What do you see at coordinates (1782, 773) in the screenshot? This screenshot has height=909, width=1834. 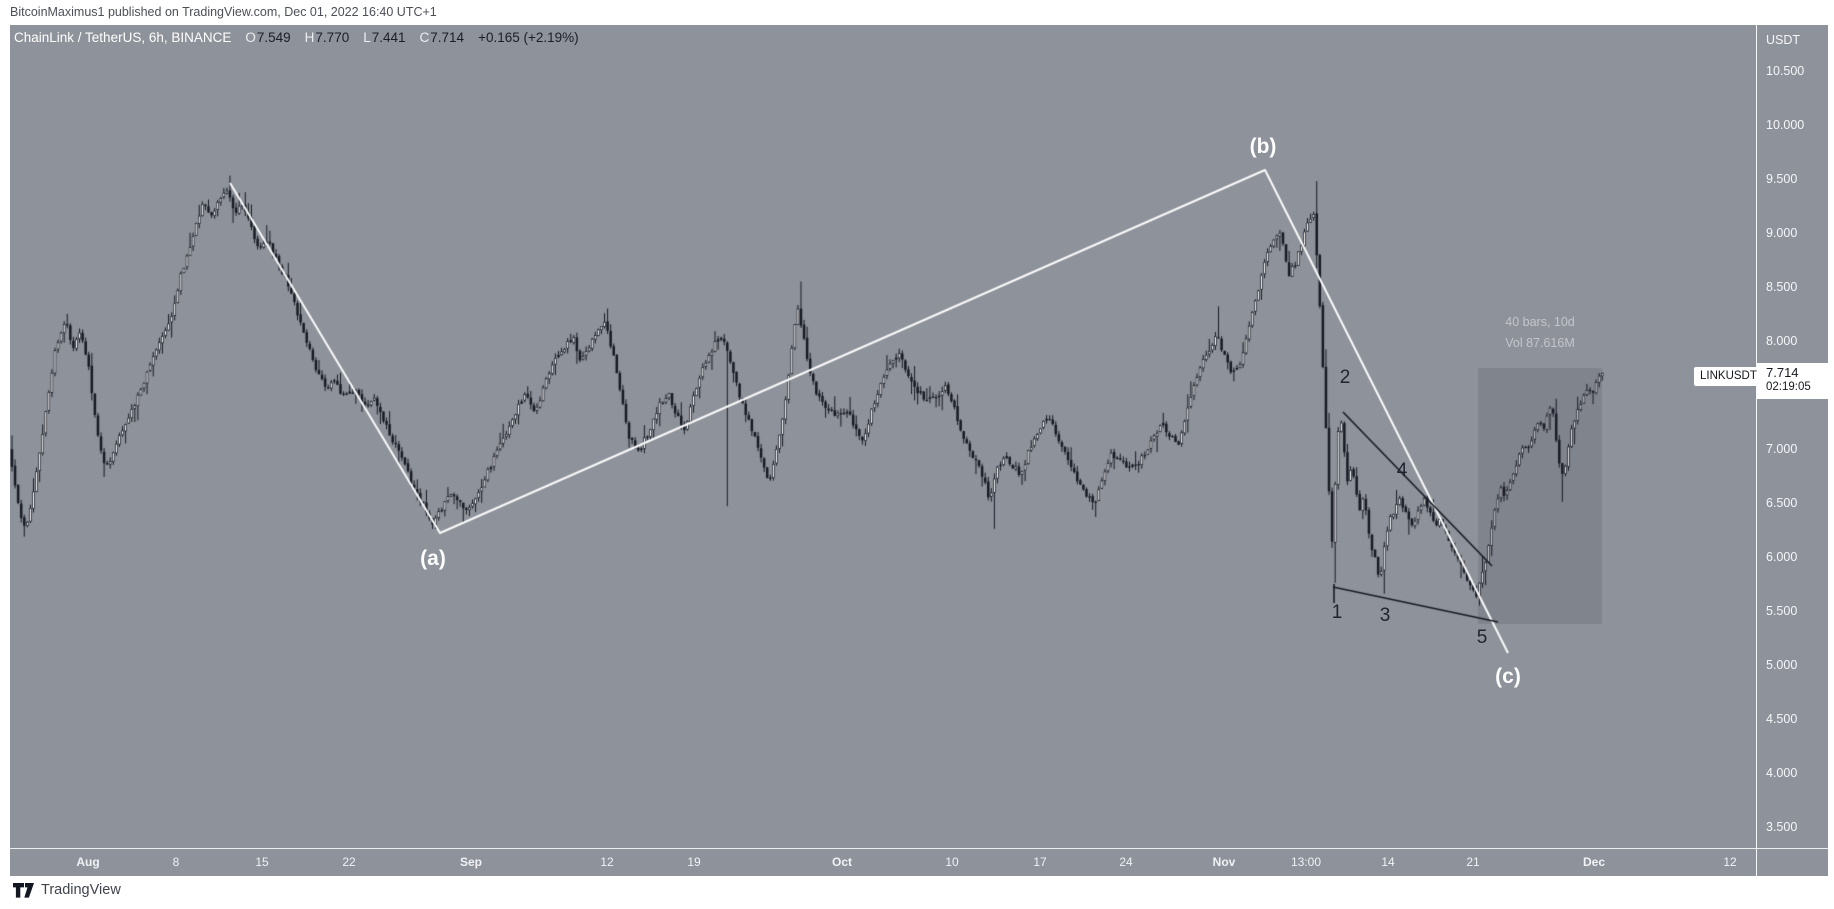 I see `price-tick-label: 4.000` at bounding box center [1782, 773].